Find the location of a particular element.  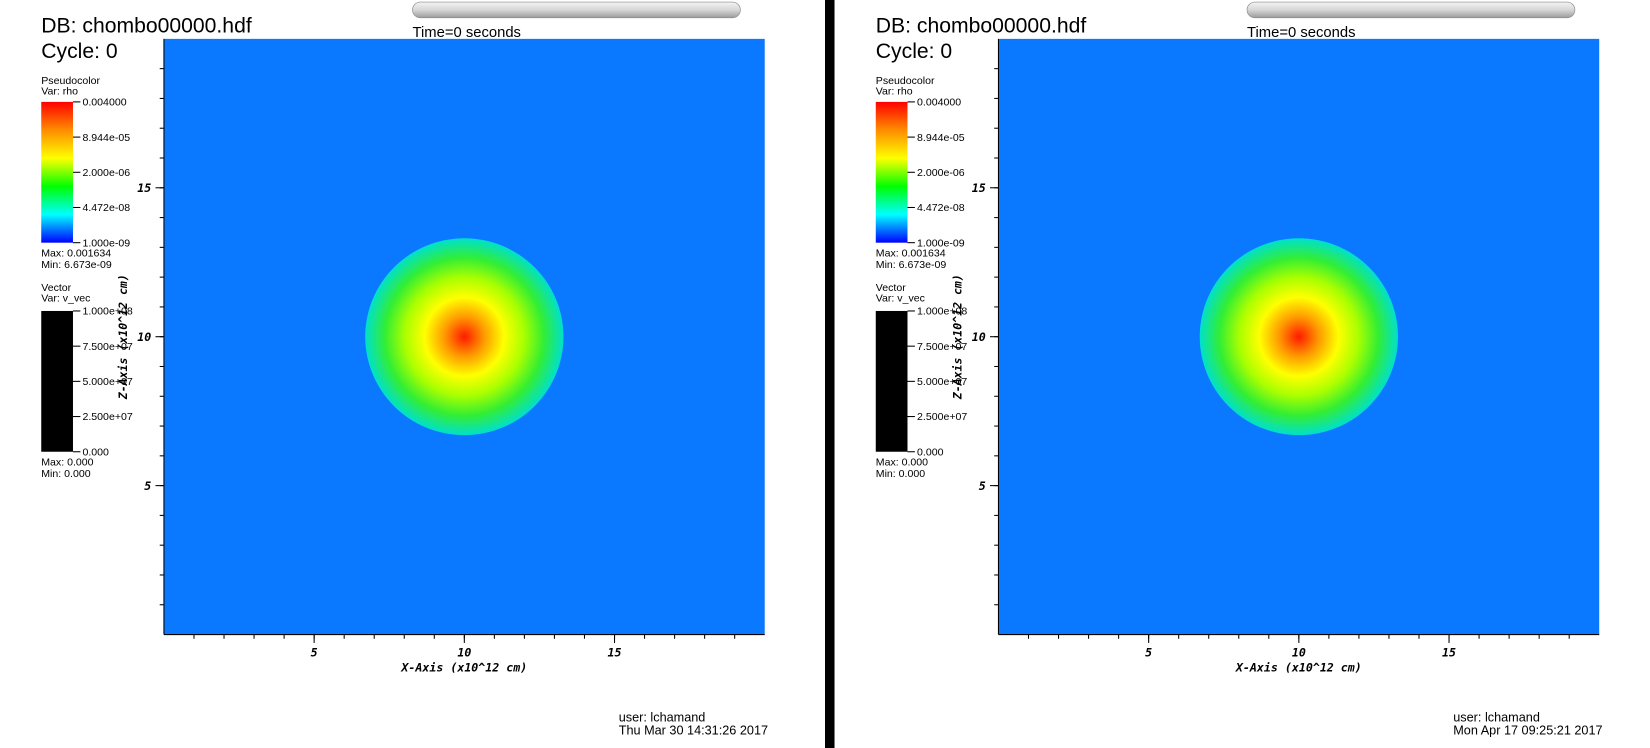

date-label: Mon Apr 17 09:25:21 2017 is located at coordinates (1527, 730).